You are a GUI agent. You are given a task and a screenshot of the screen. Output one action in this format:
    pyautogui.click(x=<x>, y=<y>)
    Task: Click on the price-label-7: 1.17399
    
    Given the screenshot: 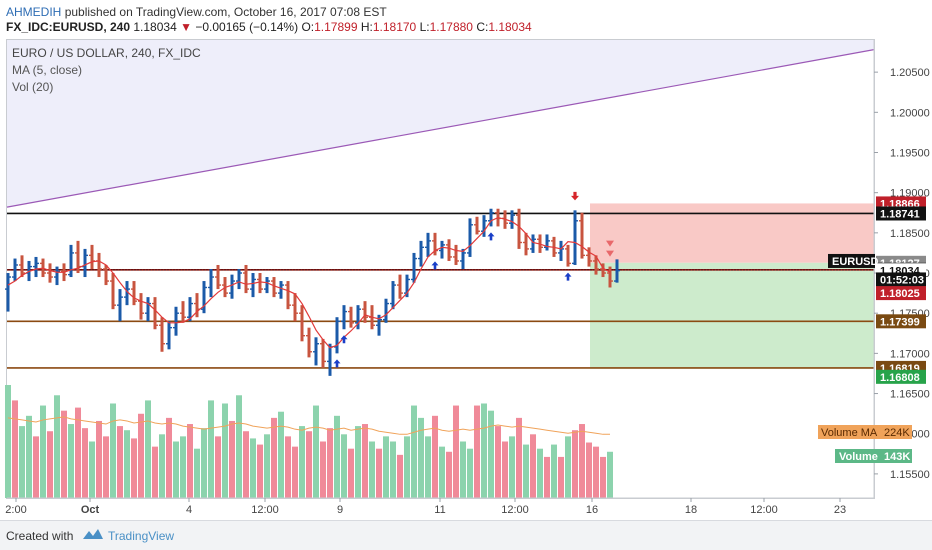 What is the action you would take?
    pyautogui.click(x=900, y=322)
    